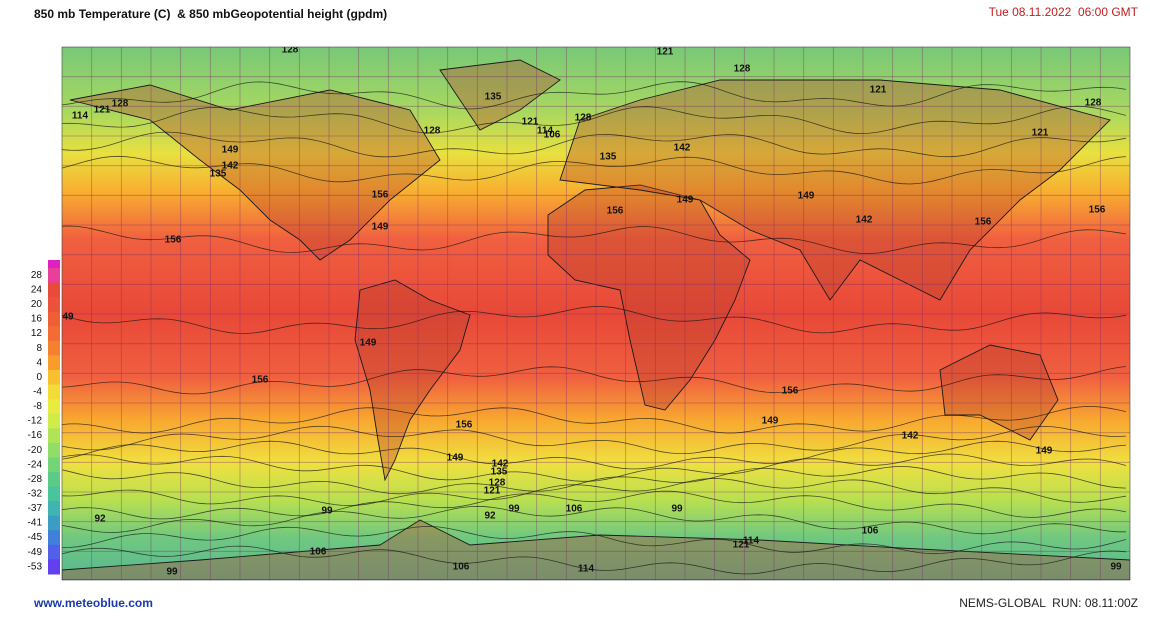  What do you see at coordinates (649, 297) in the screenshot?
I see `africa` at bounding box center [649, 297].